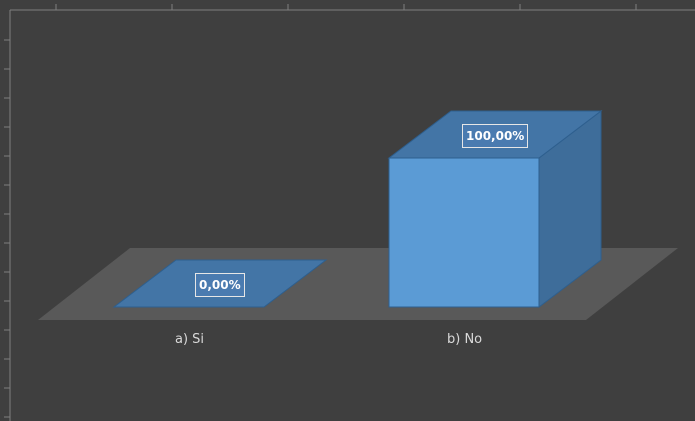 The height and width of the screenshot is (421, 695). Describe the element at coordinates (220, 285) in the screenshot. I see `data-label: 0,00%` at that location.